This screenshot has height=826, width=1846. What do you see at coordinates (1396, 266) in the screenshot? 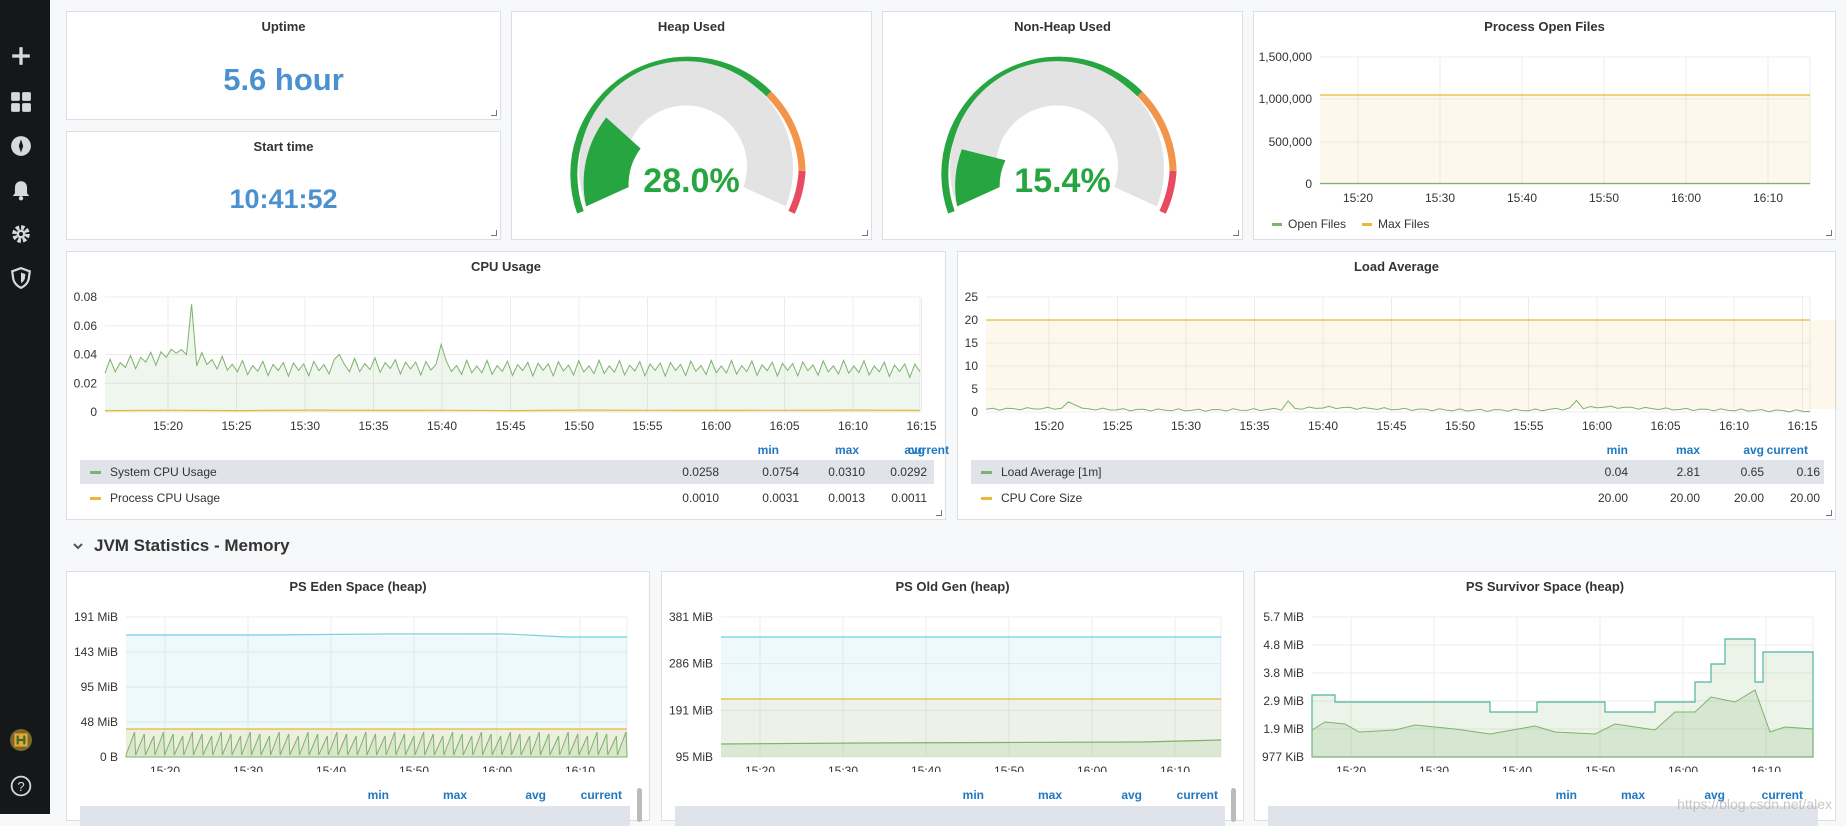
I see `panel-title: Load Average` at bounding box center [1396, 266].